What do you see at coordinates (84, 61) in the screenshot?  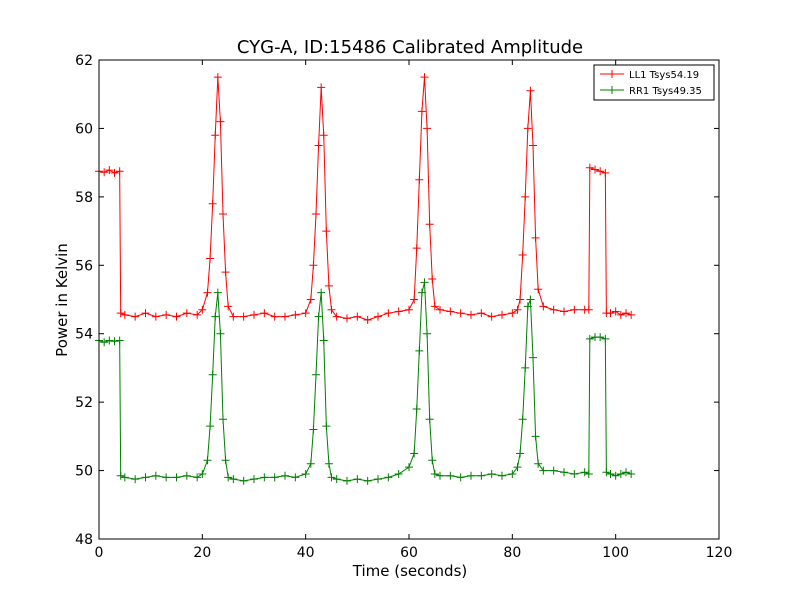 I see `y-tick-label: 62` at bounding box center [84, 61].